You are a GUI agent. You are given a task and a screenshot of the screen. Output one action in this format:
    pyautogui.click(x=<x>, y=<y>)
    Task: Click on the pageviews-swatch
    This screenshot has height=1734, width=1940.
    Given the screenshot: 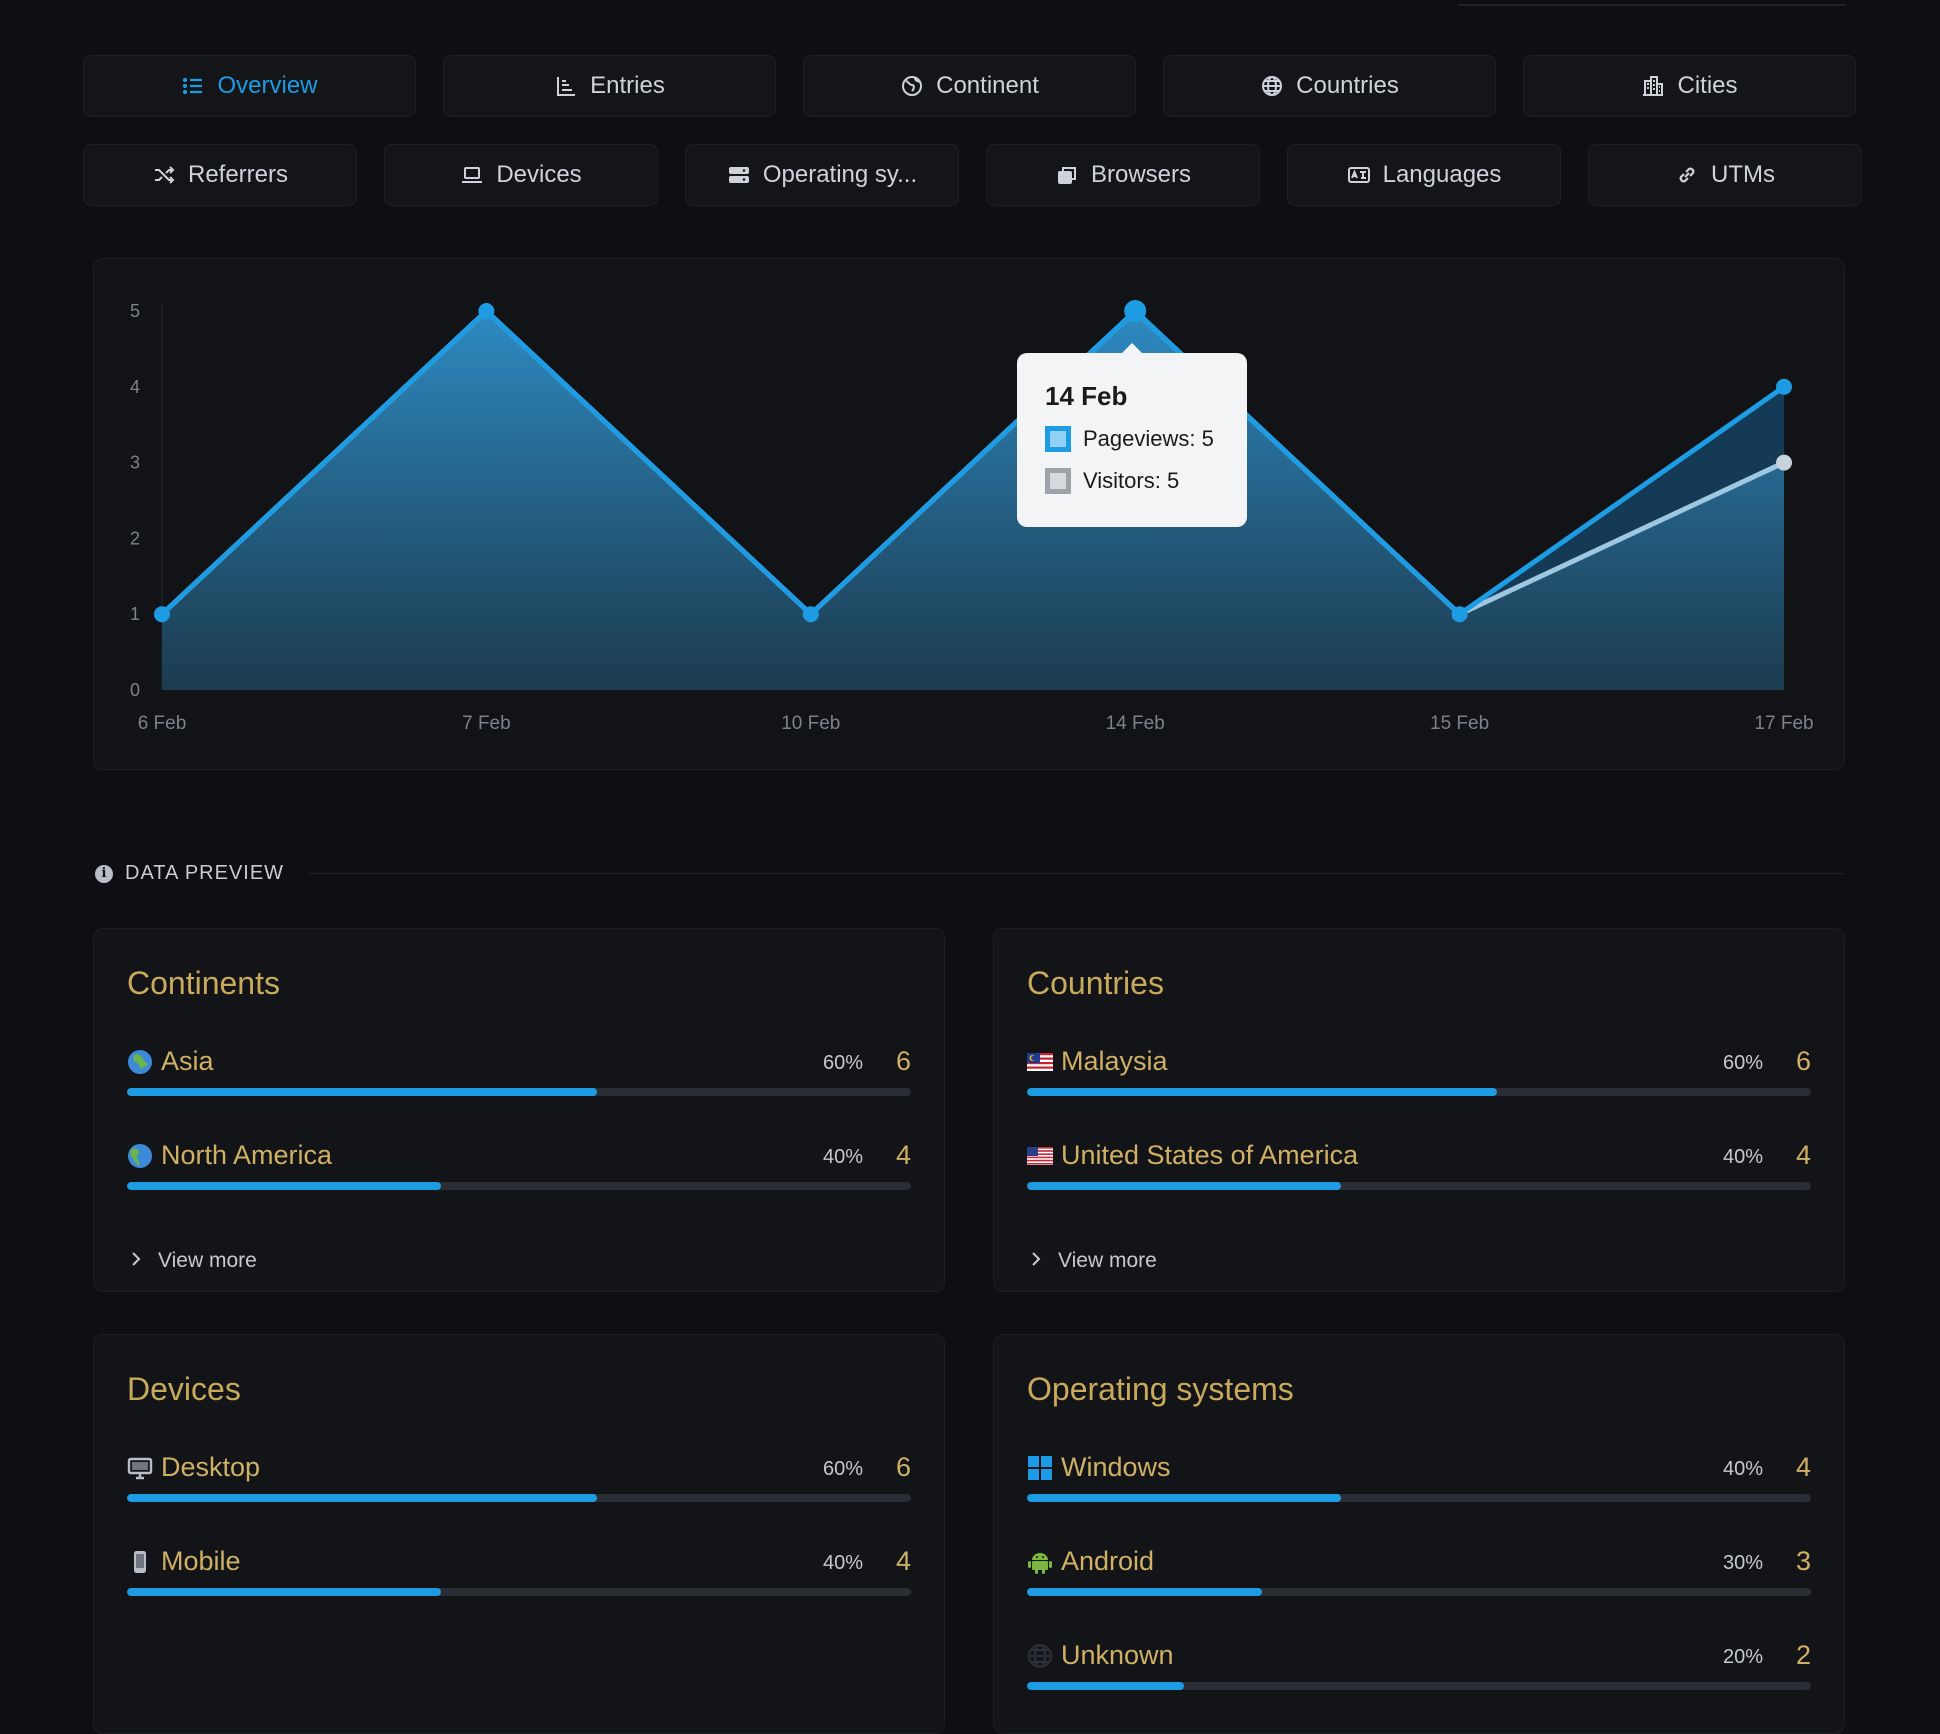 What is the action you would take?
    pyautogui.click(x=1058, y=439)
    